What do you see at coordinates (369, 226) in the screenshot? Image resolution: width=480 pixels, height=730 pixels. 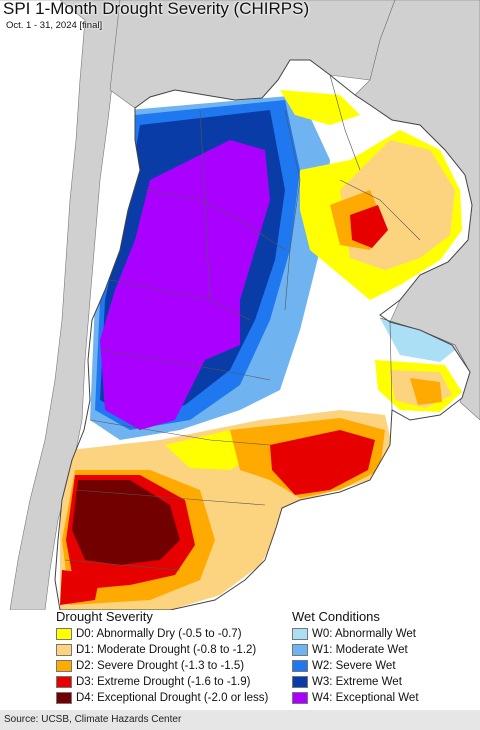 I see `dry-d3-north` at bounding box center [369, 226].